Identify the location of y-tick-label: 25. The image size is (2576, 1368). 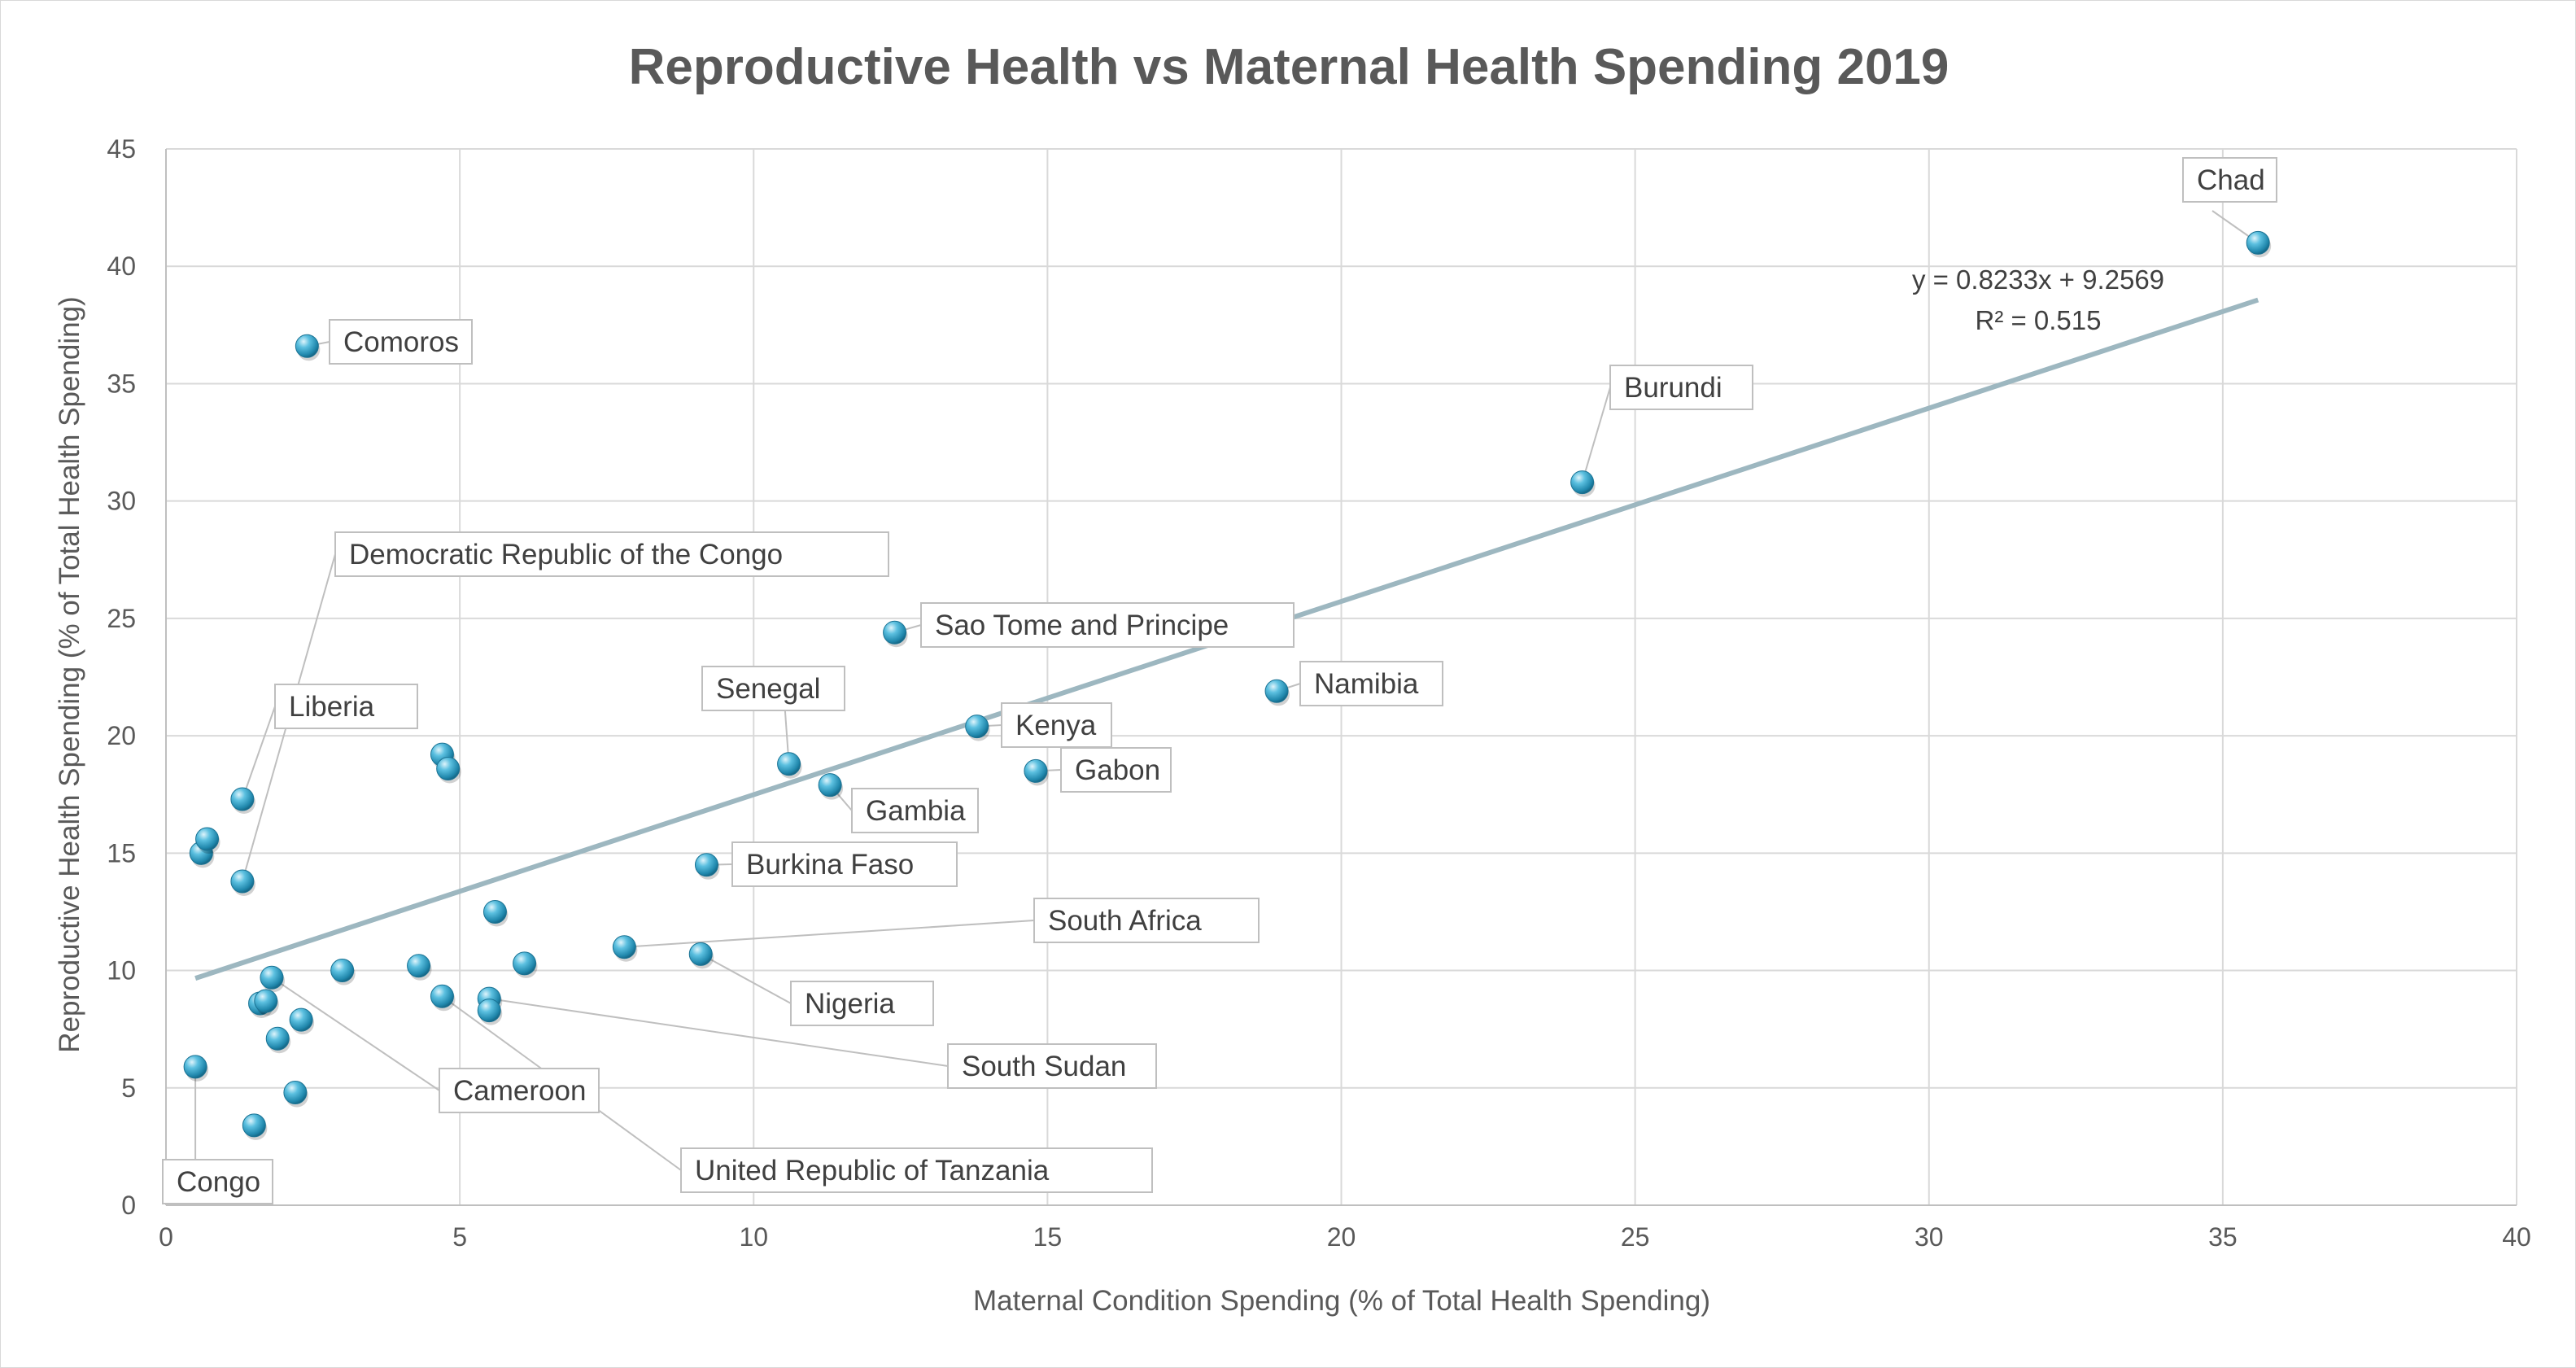
(121, 618).